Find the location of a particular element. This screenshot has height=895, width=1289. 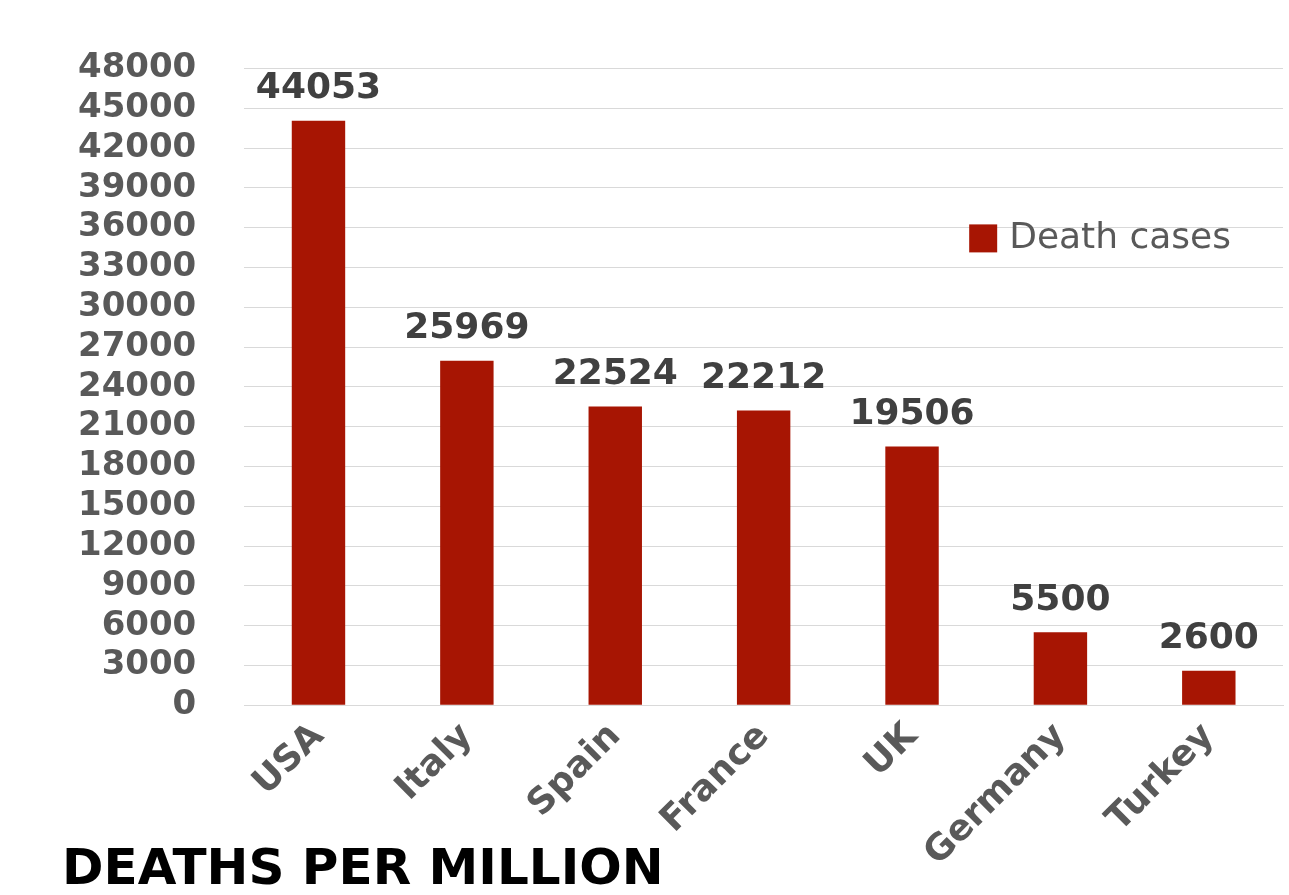

y-tick-label: 42000 is located at coordinates (137, 144).